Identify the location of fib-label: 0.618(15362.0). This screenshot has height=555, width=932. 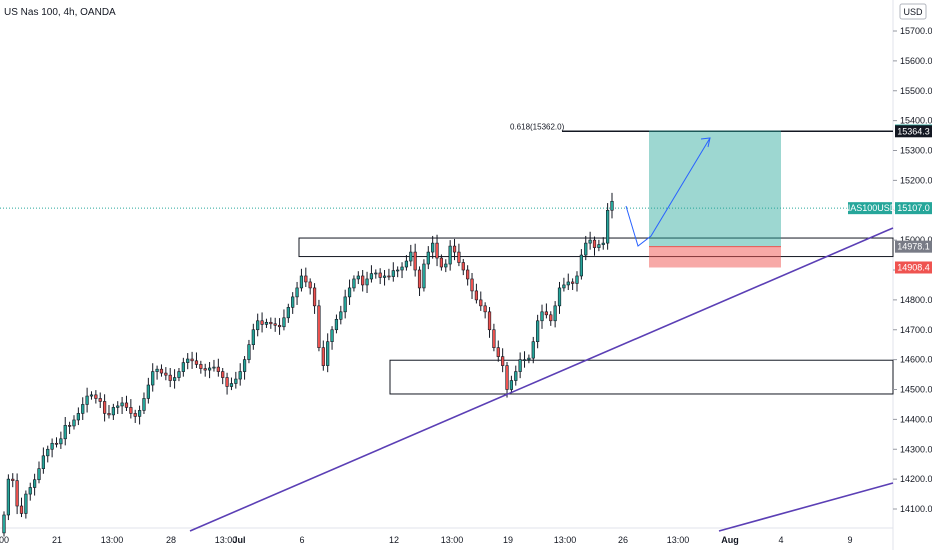
(537, 126).